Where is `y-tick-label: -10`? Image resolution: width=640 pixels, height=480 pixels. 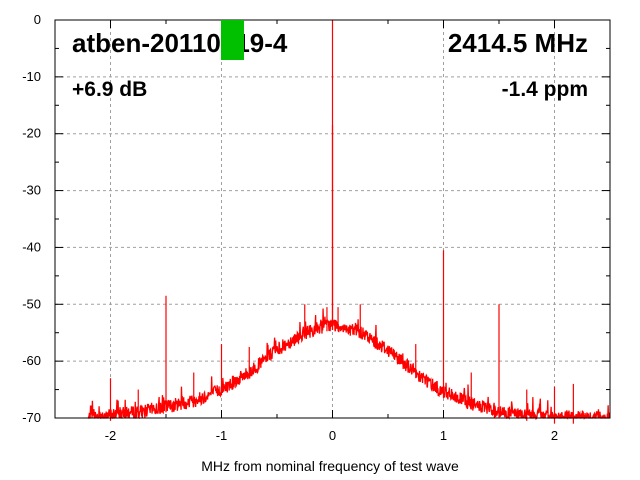 y-tick-label: -10 is located at coordinates (31, 76).